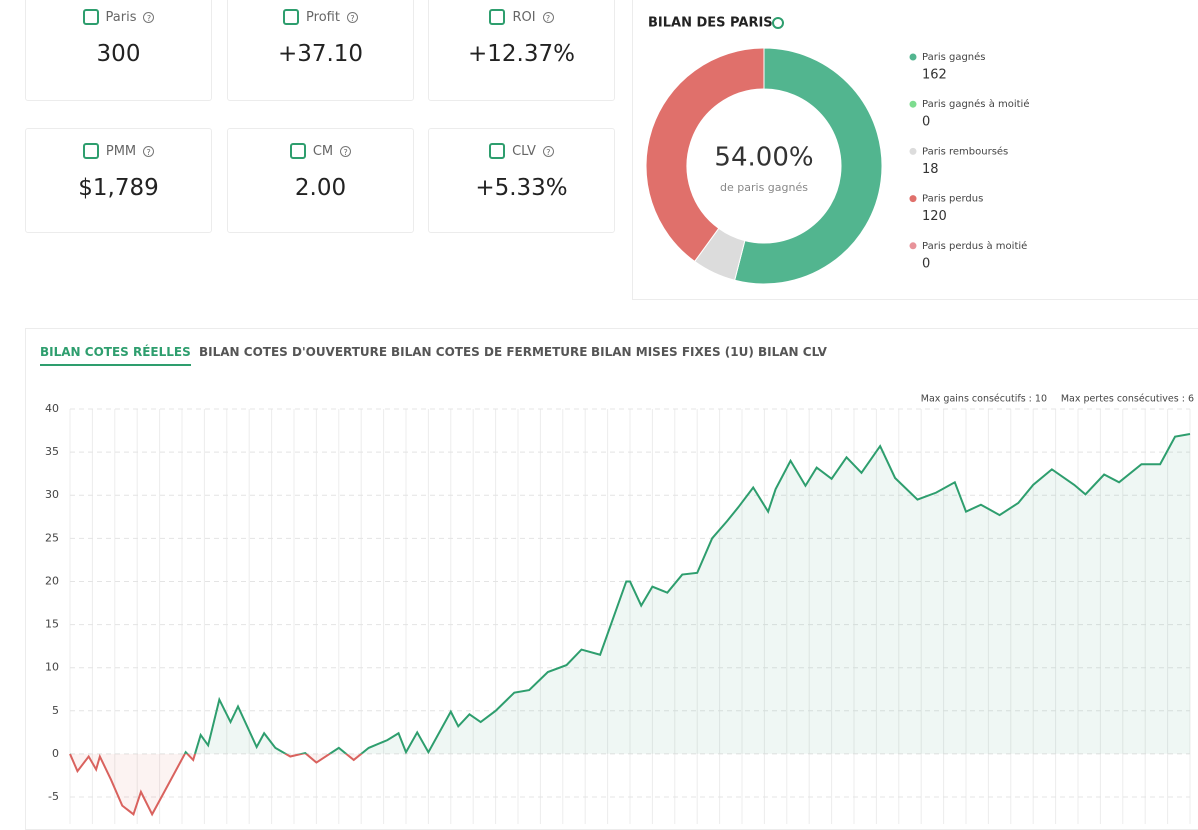  I want to click on stat-label: CM, so click(323, 151).